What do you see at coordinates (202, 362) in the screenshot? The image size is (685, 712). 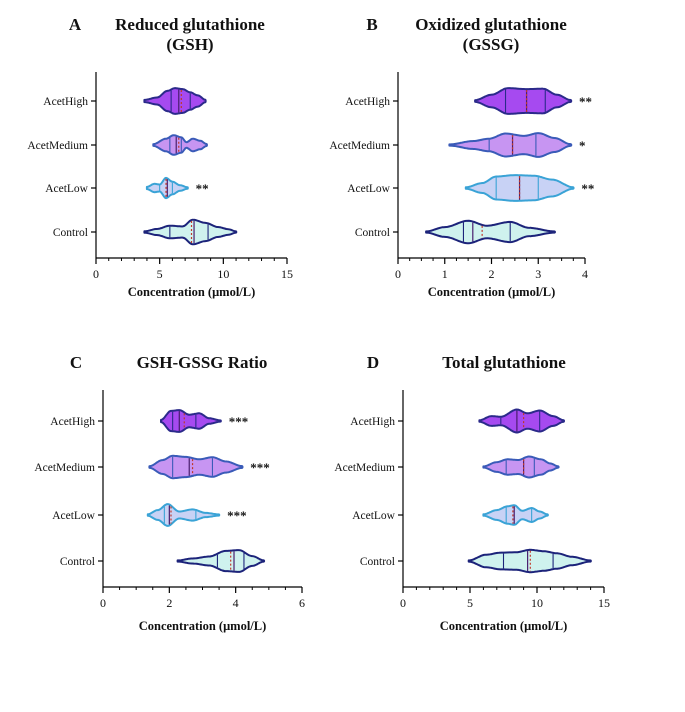 I see `chart-title: GSH-GSSG Ratio` at bounding box center [202, 362].